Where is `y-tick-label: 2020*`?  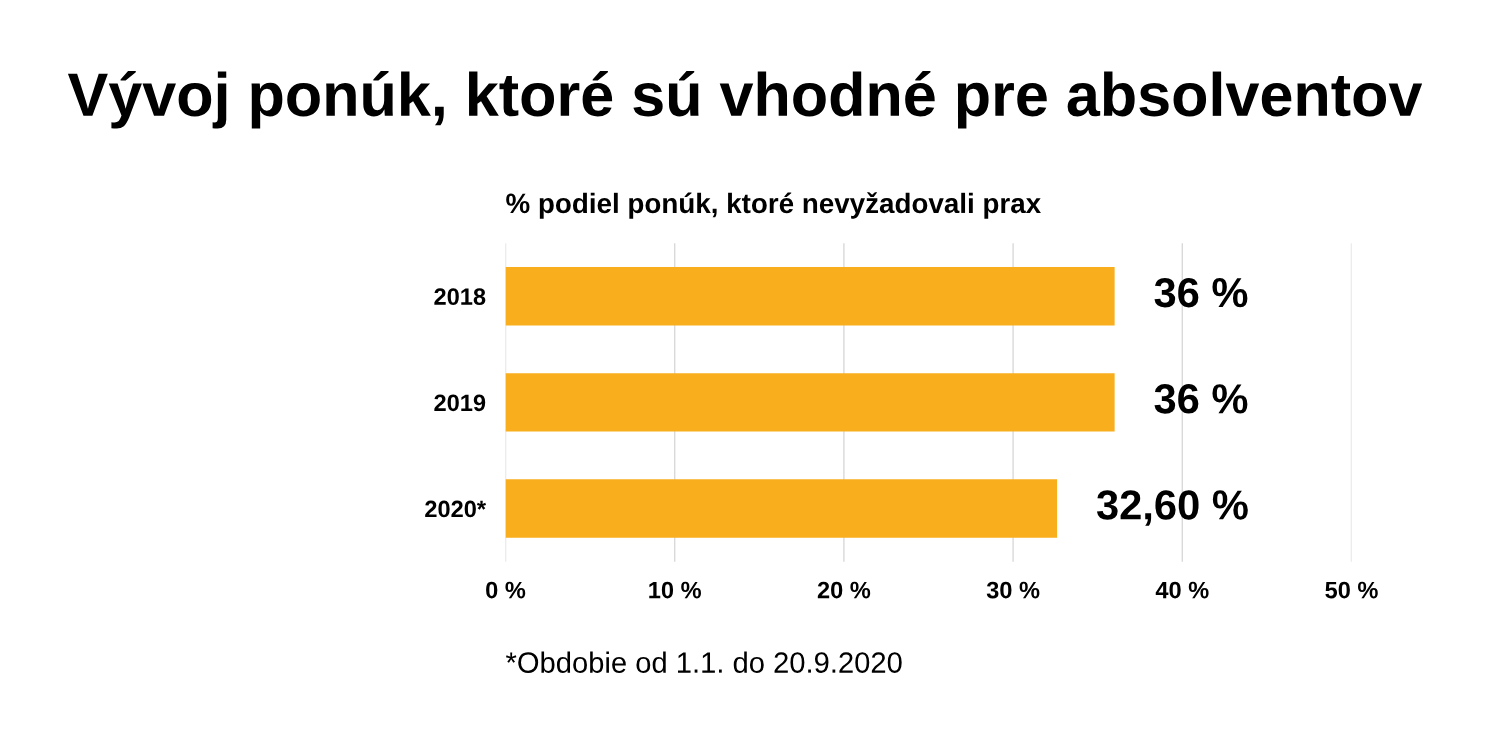
y-tick-label: 2020* is located at coordinates (456, 509).